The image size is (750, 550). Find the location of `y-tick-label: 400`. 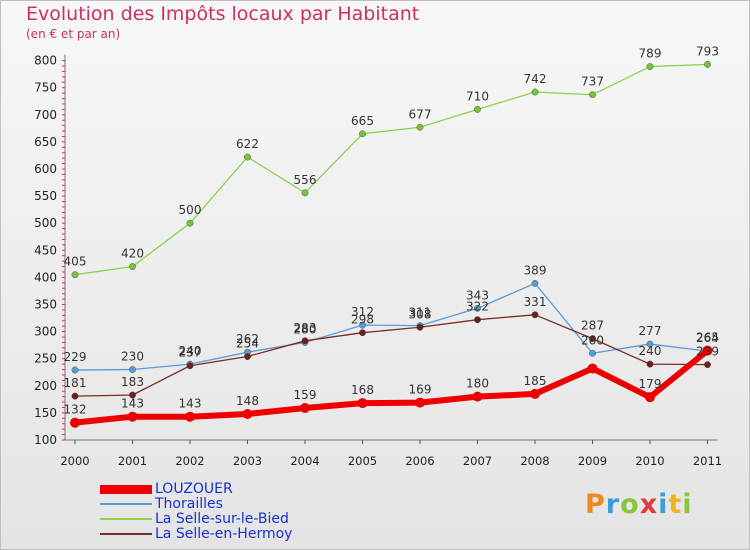

y-tick-label: 400 is located at coordinates (45, 277).